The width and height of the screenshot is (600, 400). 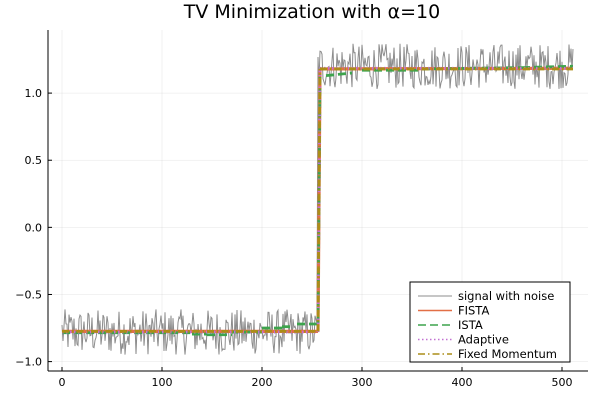 What do you see at coordinates (262, 382) in the screenshot?
I see `x-tick-label: 200` at bounding box center [262, 382].